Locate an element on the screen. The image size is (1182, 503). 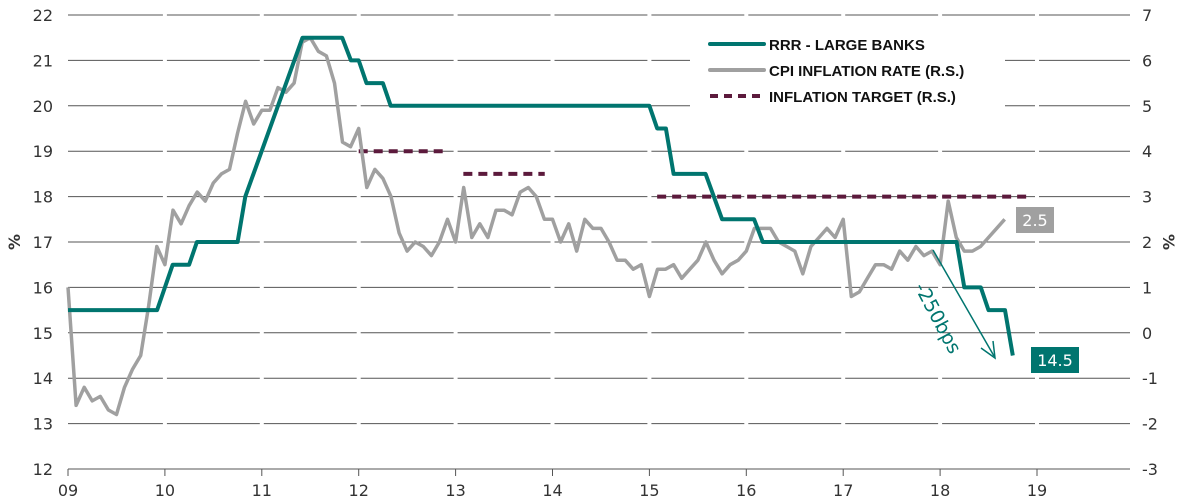
x-tick-label: 19 is located at coordinates (1037, 490).